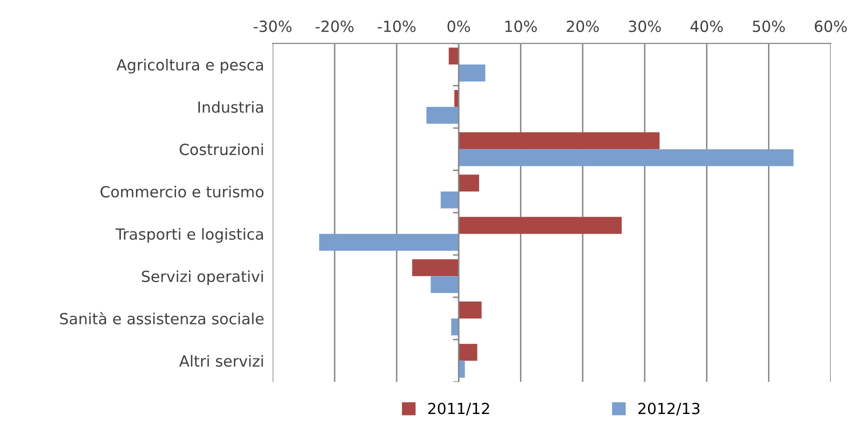 The width and height of the screenshot is (852, 434). I want to click on y-tick-label: Trasporti e logistica, so click(189, 235).